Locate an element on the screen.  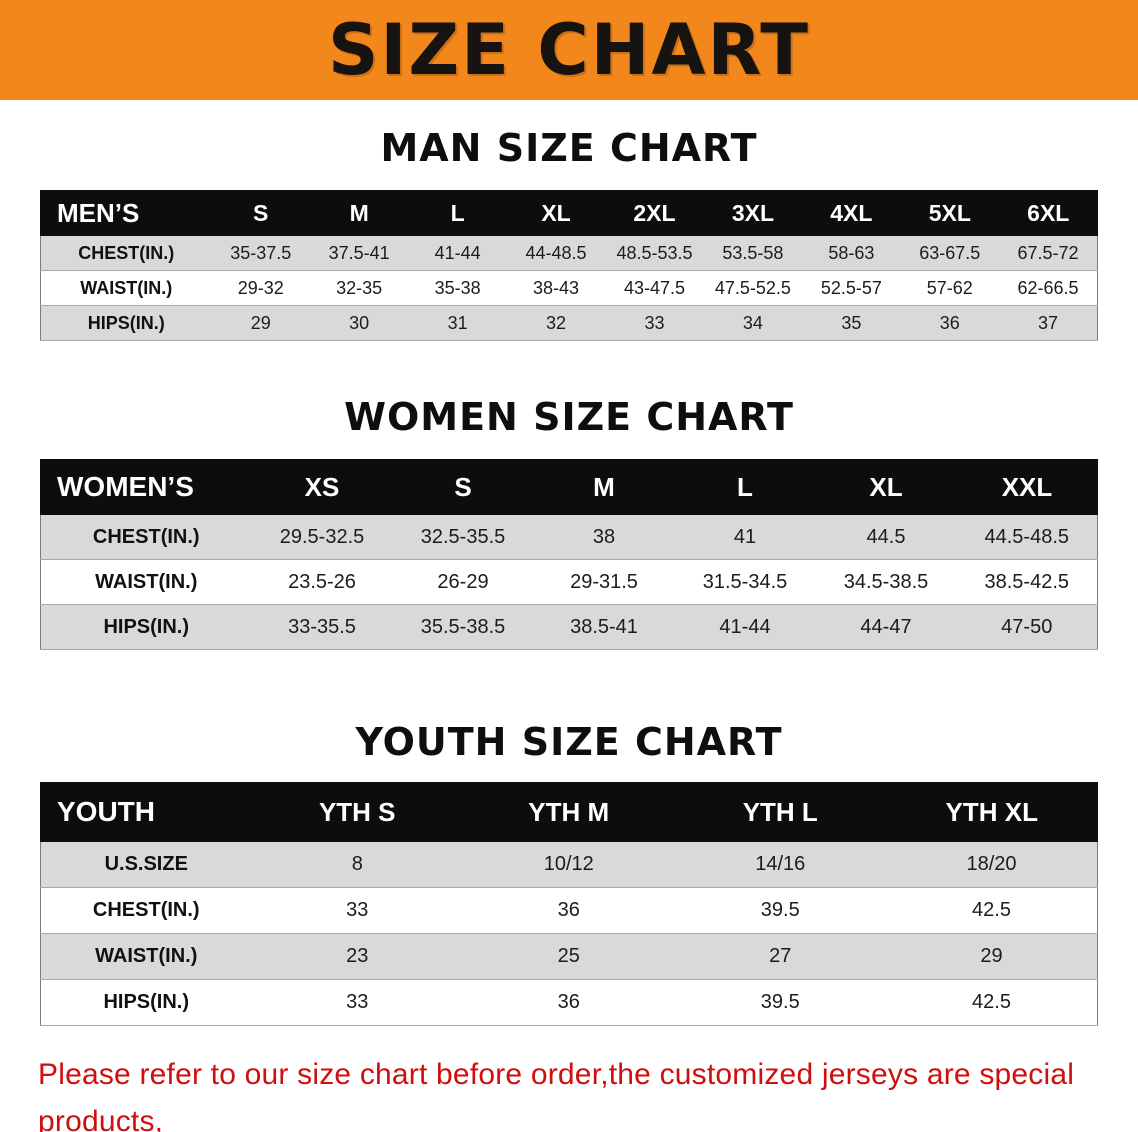
table-row: WAIST(IN.) 23 25 27 29 is located at coordinates (569, 956).